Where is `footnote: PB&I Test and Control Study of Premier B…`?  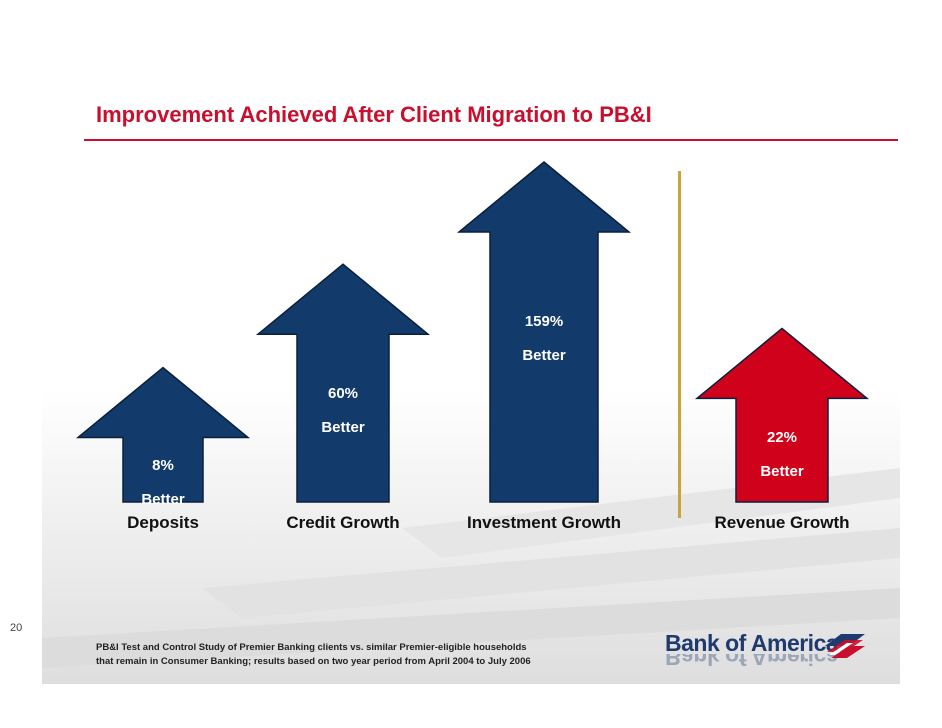
footnote: PB&I Test and Control Study of Premier B… is located at coordinates (313, 655).